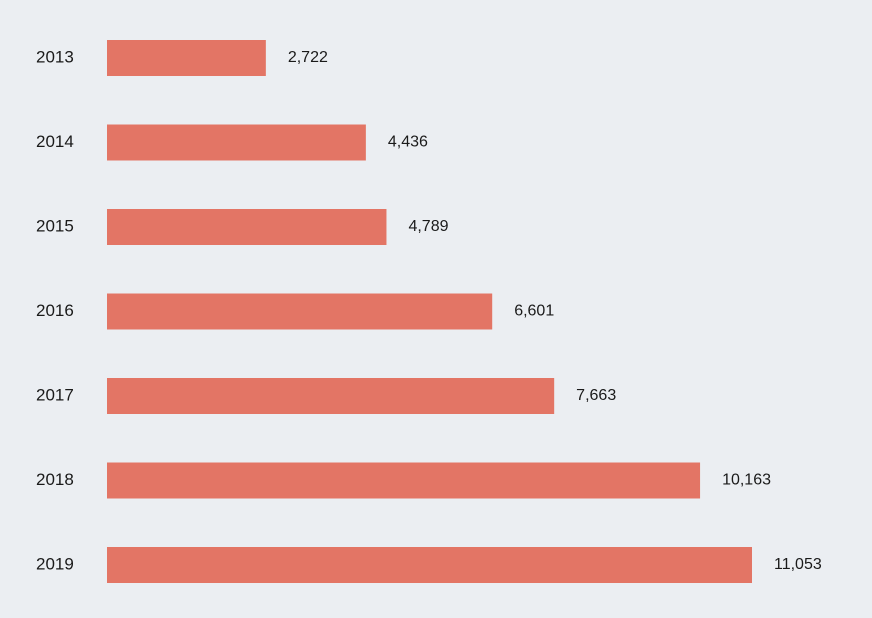 Image resolution: width=872 pixels, height=618 pixels. I want to click on category-label-2018: 2018, so click(55, 479).